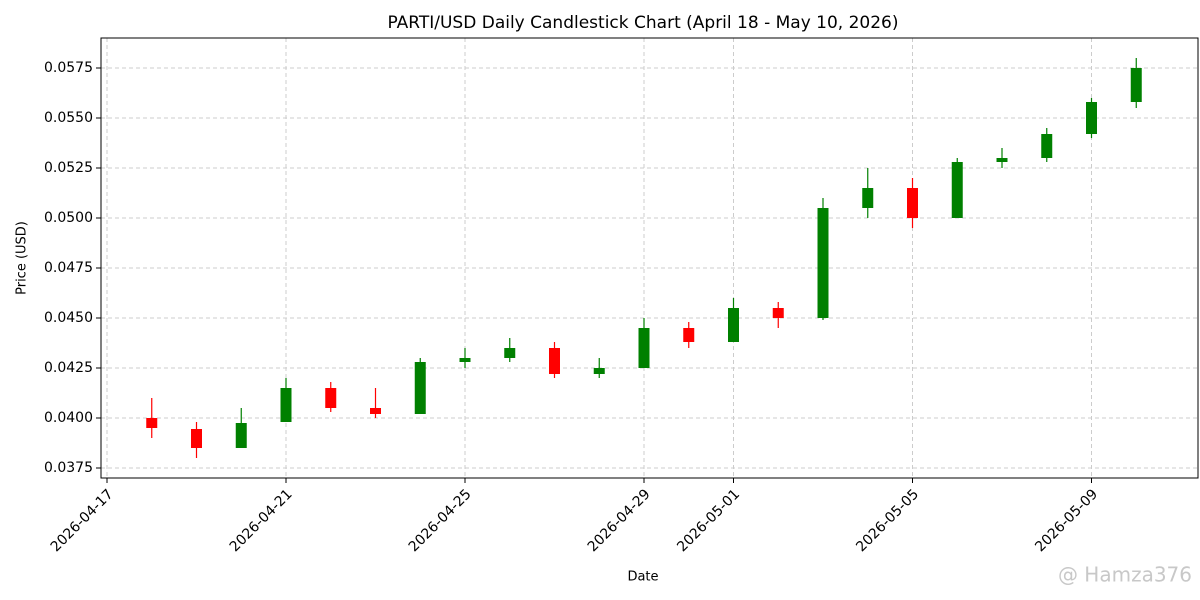 This screenshot has width=1200, height=600. What do you see at coordinates (708, 520) in the screenshot?
I see `x-tick-label: 2026-05-01` at bounding box center [708, 520].